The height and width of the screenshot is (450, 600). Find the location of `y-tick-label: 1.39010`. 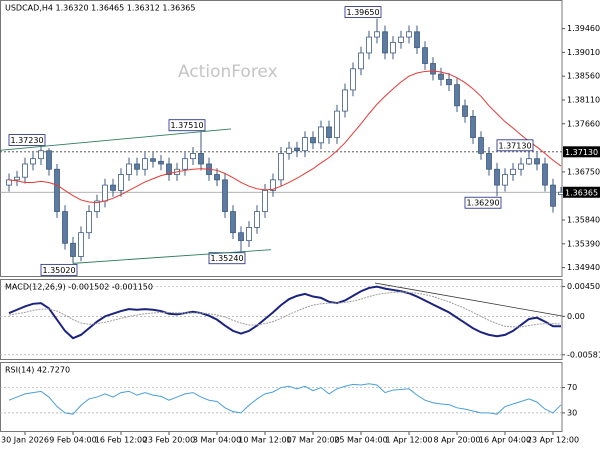

y-tick-label: 1.39010 is located at coordinates (583, 52).